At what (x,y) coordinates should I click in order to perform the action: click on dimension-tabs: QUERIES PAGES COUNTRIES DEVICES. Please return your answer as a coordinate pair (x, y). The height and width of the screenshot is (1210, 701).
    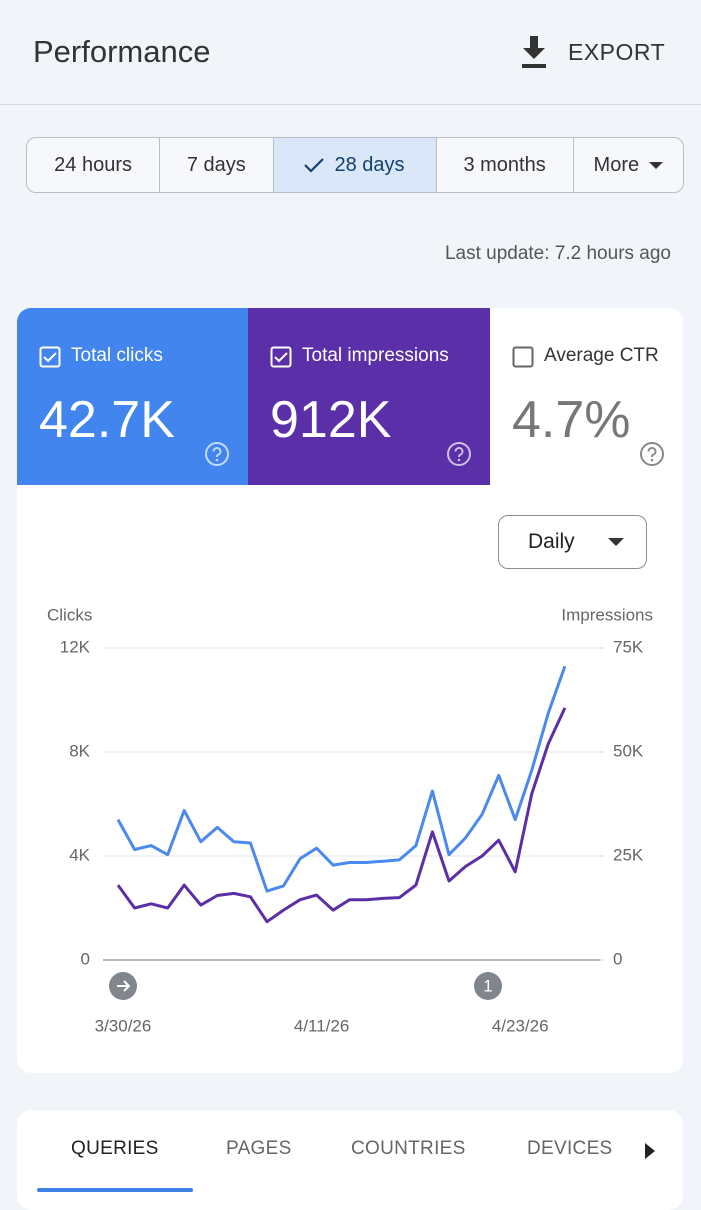
    Looking at the image, I should click on (350, 1153).